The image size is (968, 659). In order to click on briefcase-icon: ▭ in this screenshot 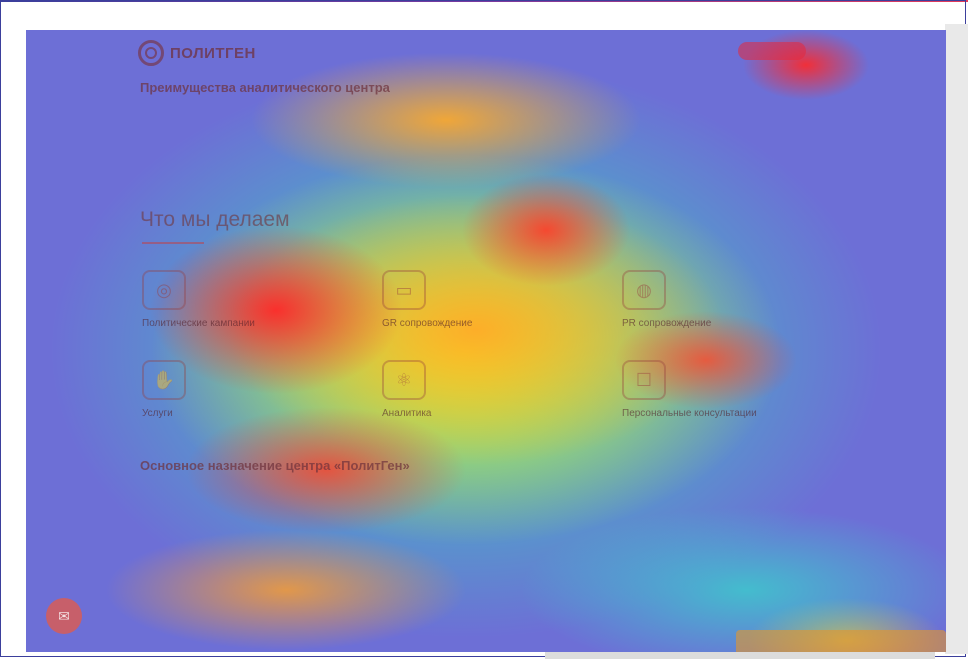, I will do `click(404, 290)`.